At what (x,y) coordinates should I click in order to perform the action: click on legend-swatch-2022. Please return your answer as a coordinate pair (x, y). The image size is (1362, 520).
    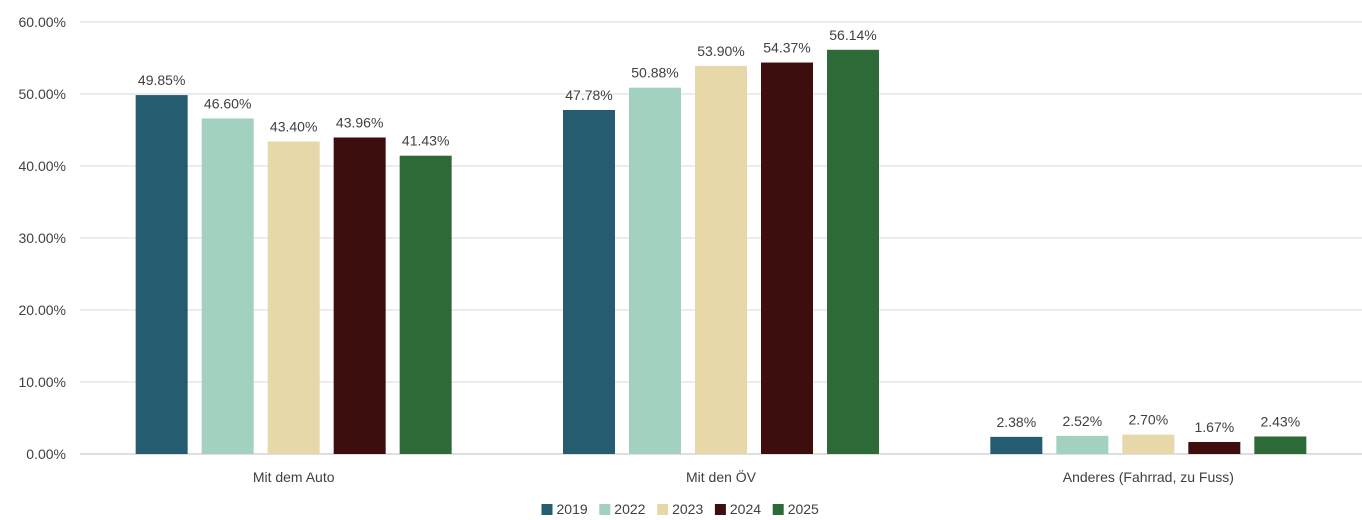
    Looking at the image, I should click on (605, 509).